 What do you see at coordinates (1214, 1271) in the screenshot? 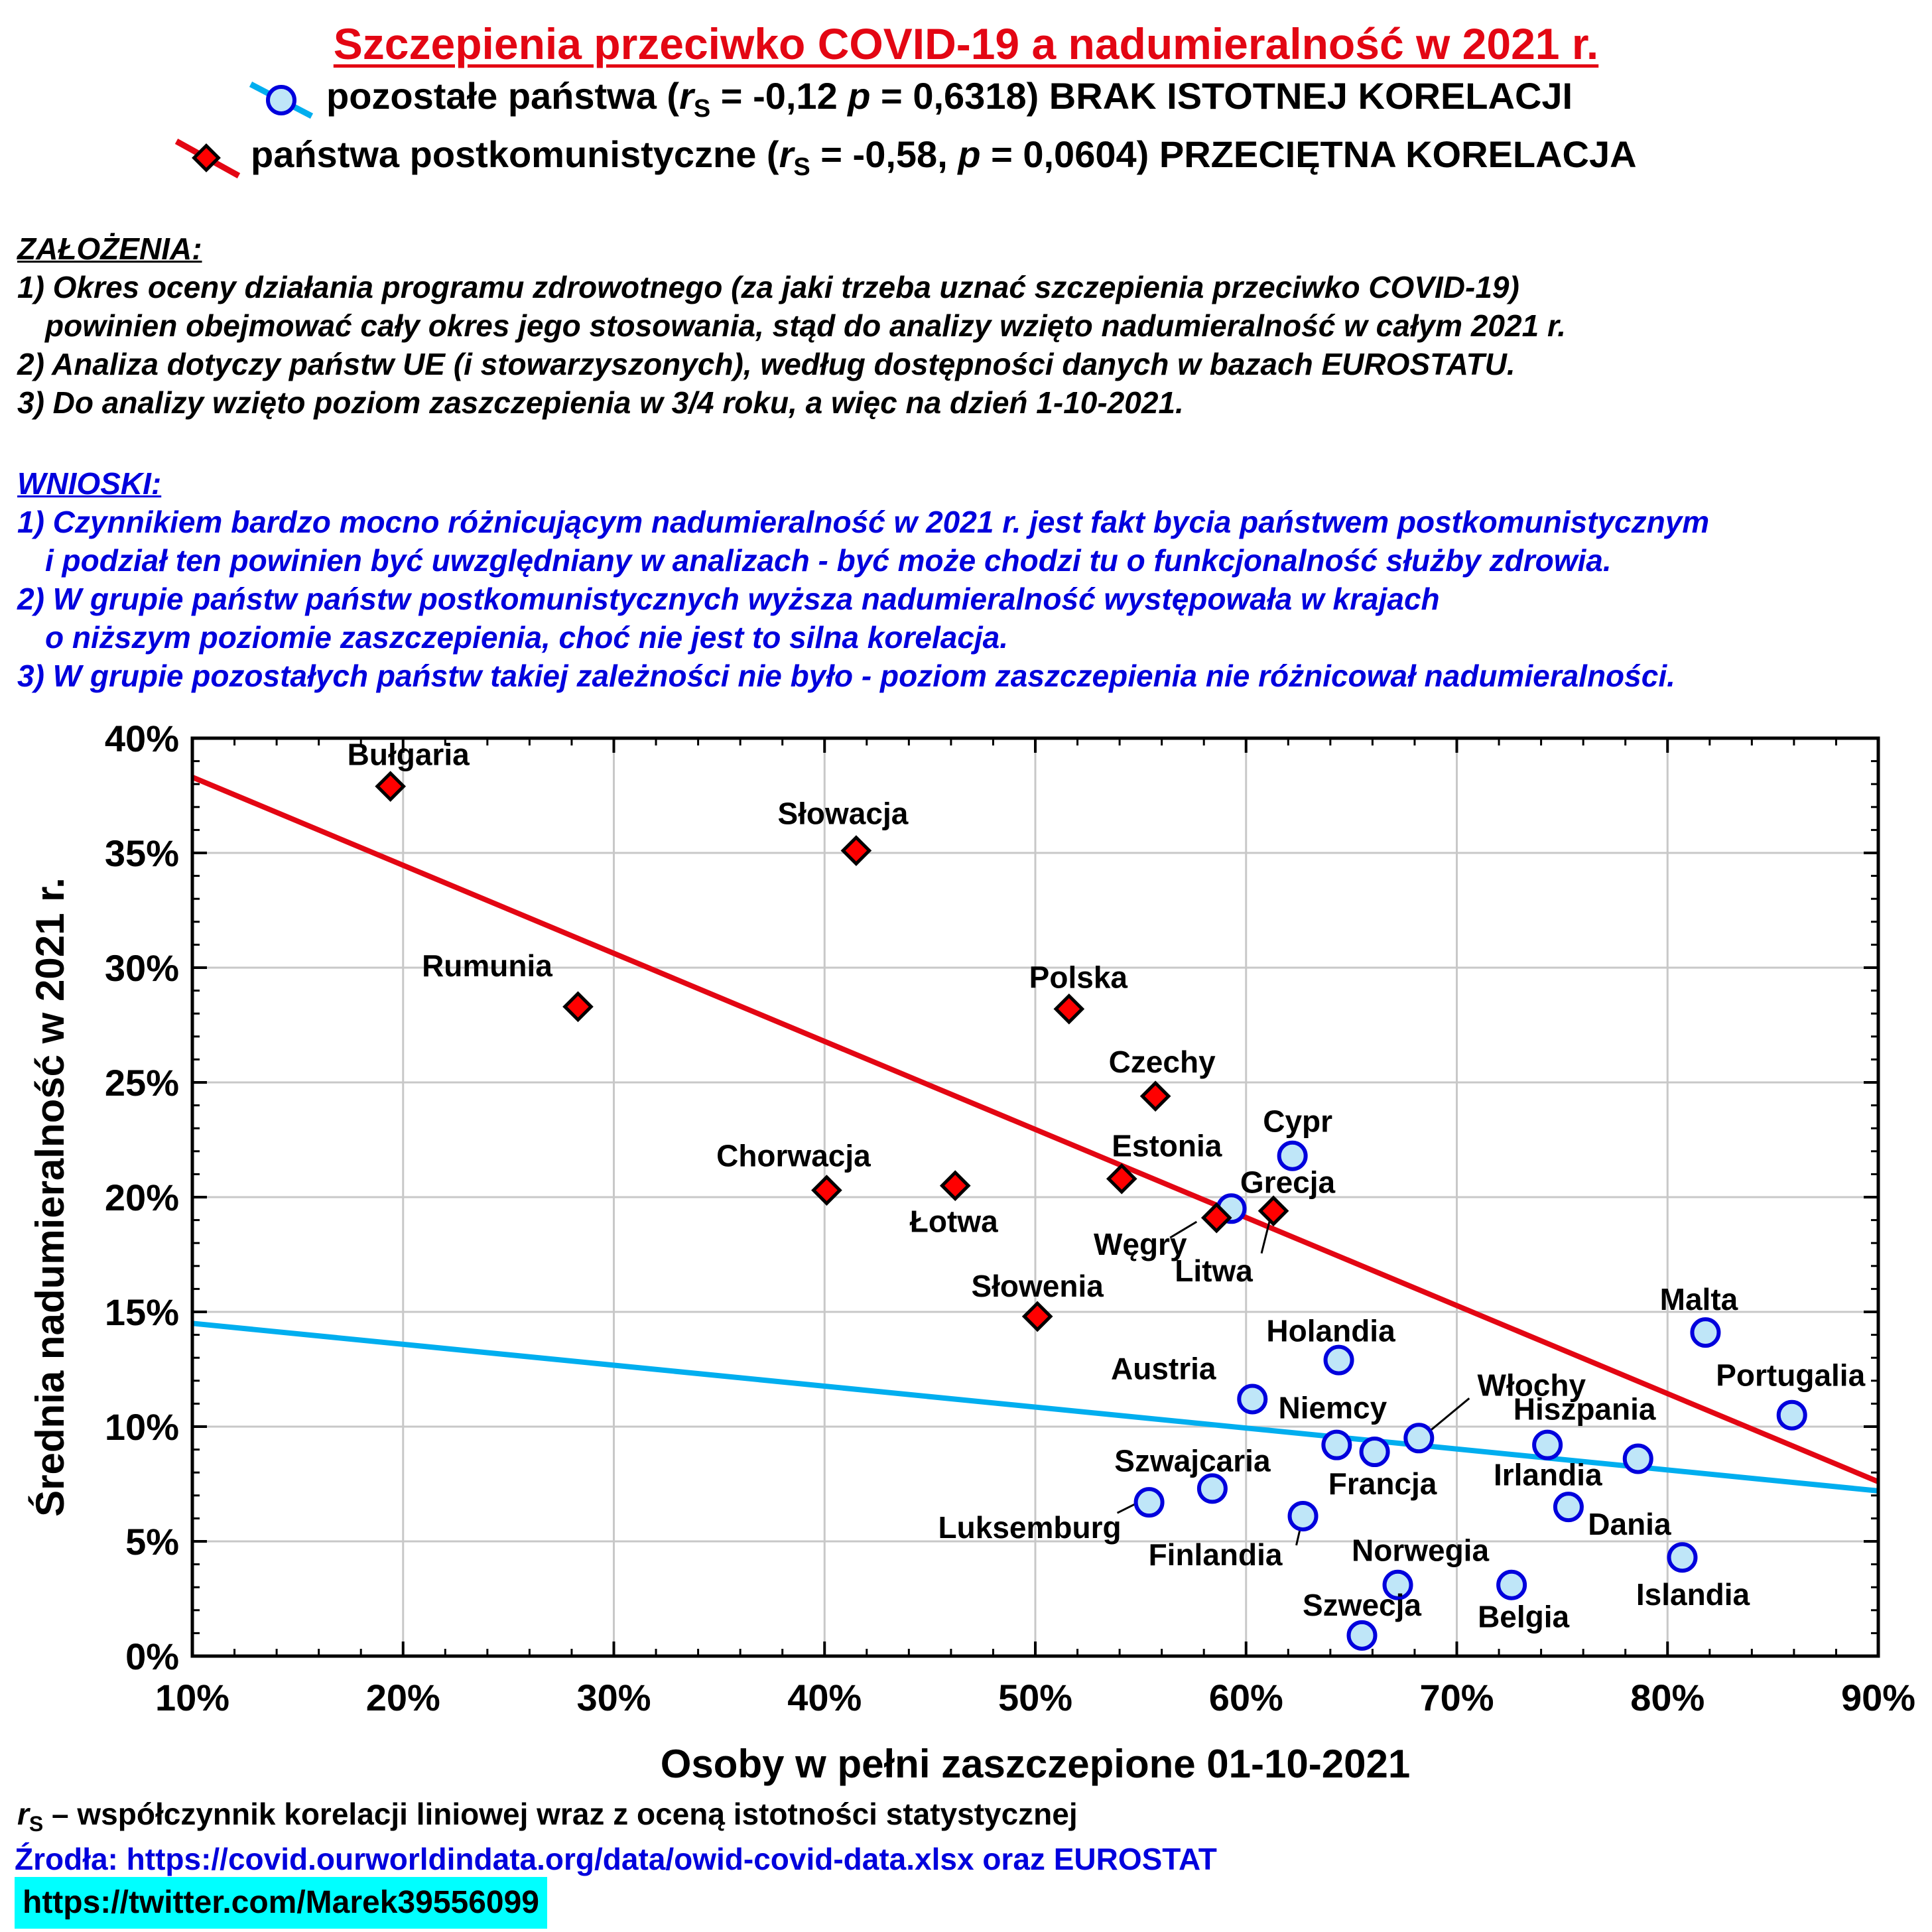
I see `label-litwa: Litwa` at bounding box center [1214, 1271].